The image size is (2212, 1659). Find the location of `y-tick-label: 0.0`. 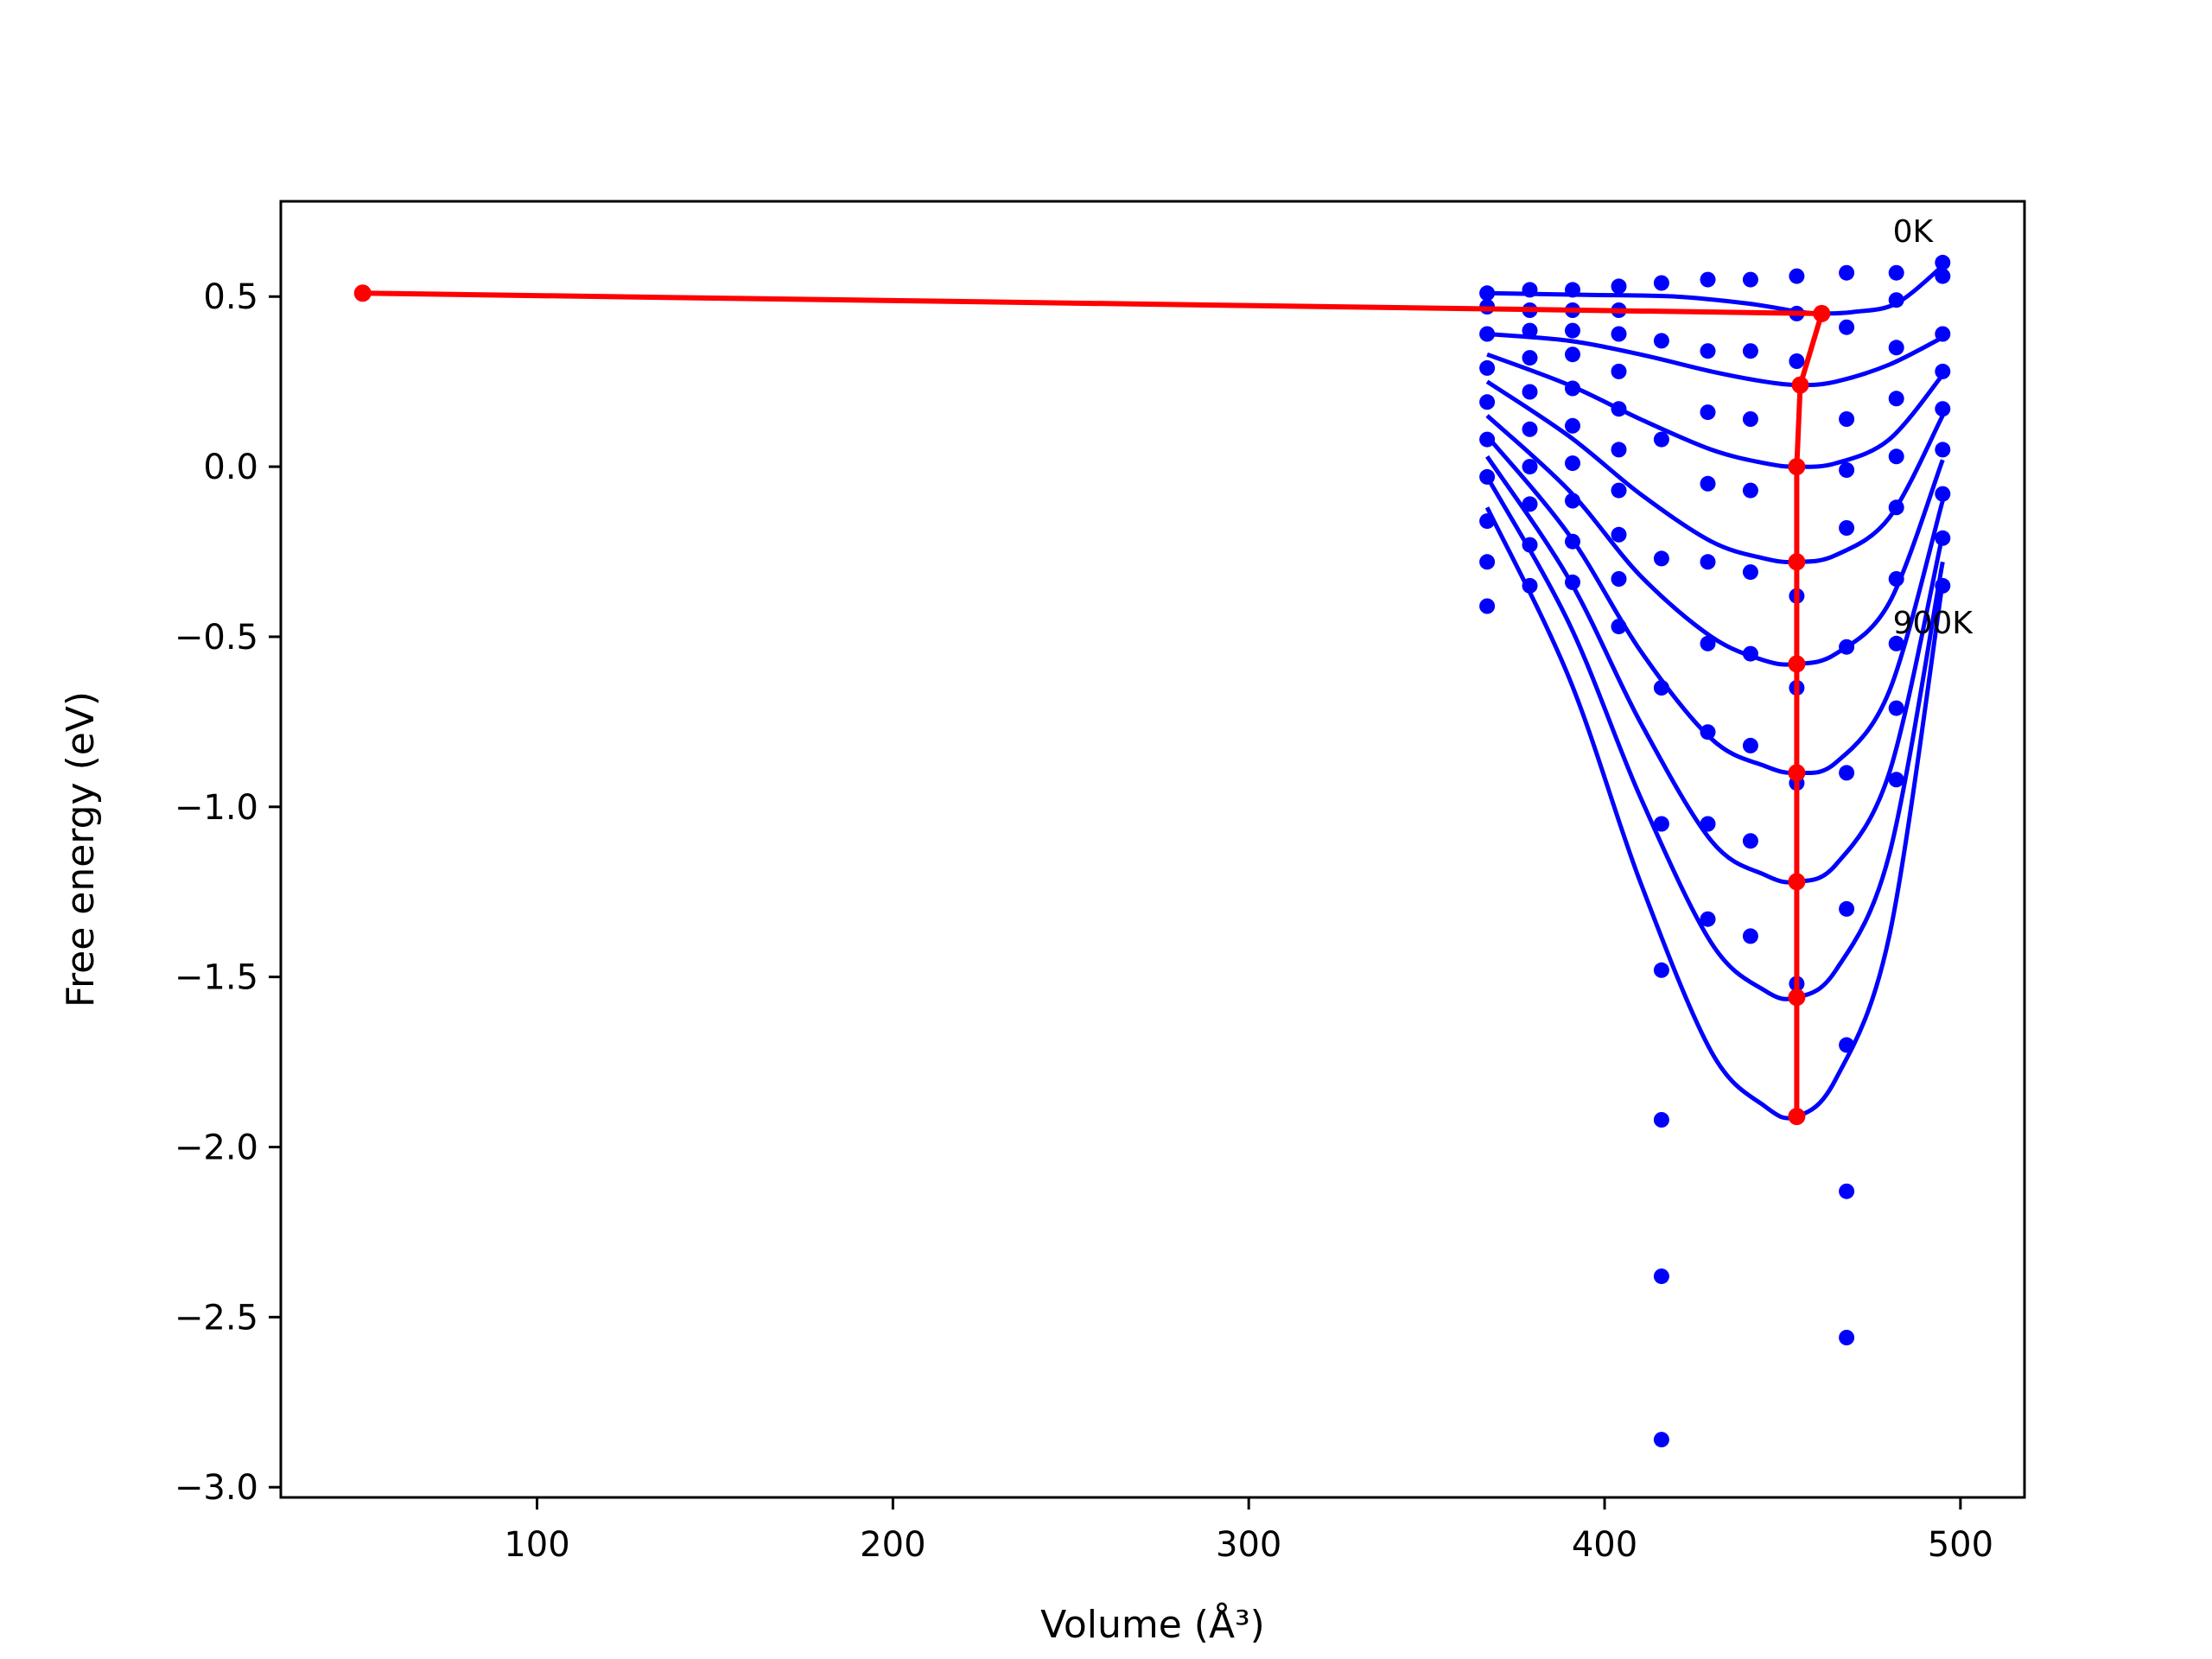

y-tick-label: 0.0 is located at coordinates (231, 467).